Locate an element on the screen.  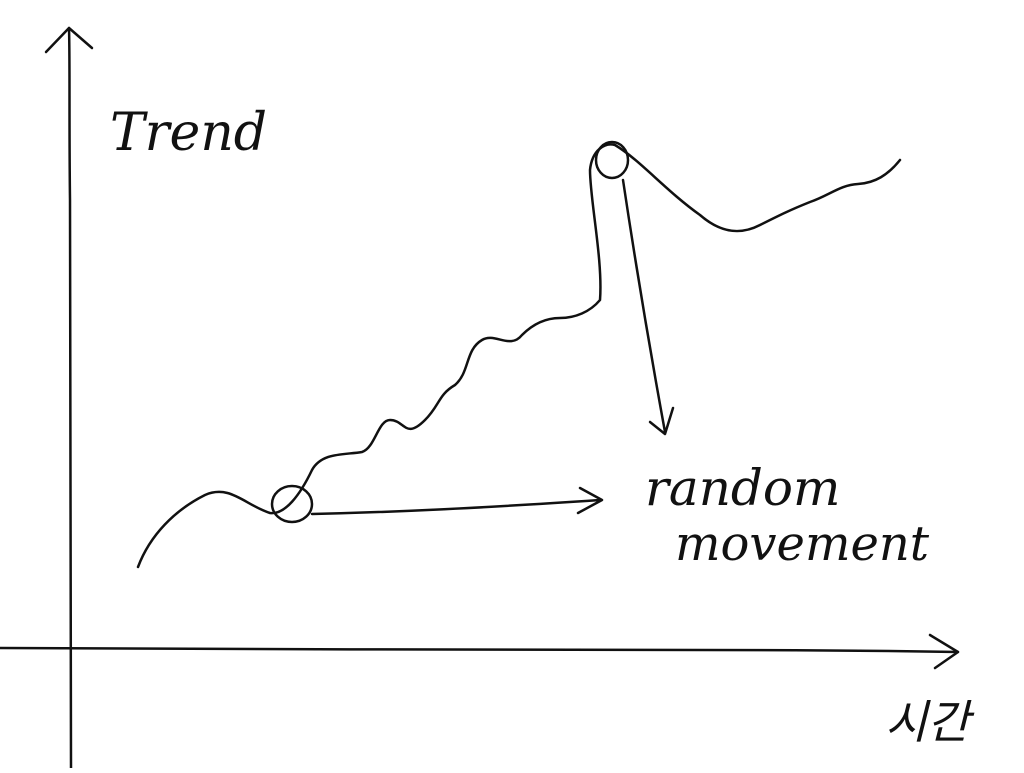
x-axis-line is located at coordinates (480, 650).